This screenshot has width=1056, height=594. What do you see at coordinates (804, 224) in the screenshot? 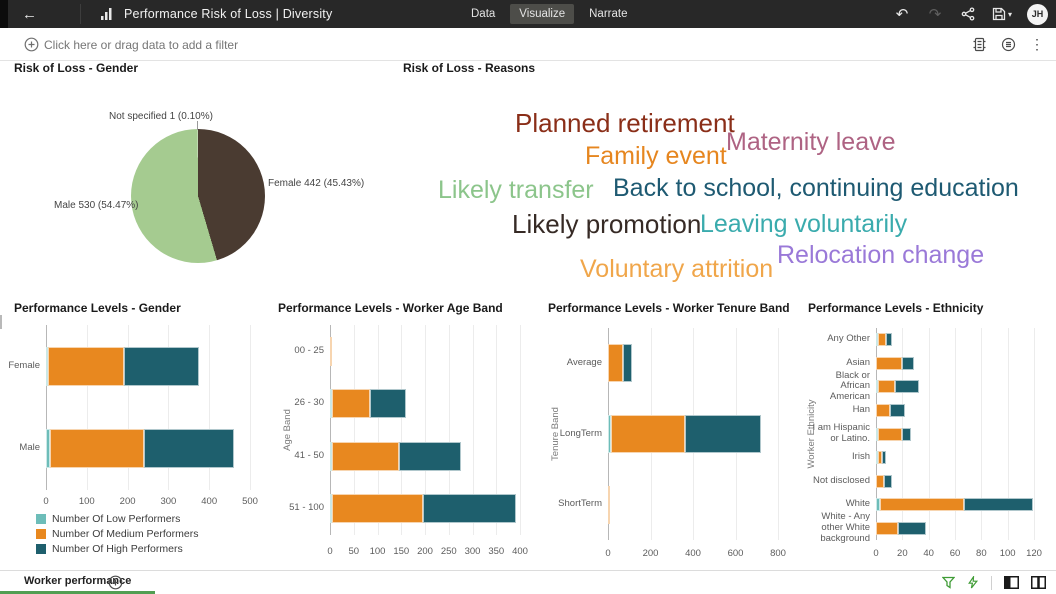
I see `wordcloud-word: Leaving voluntarily` at bounding box center [804, 224].